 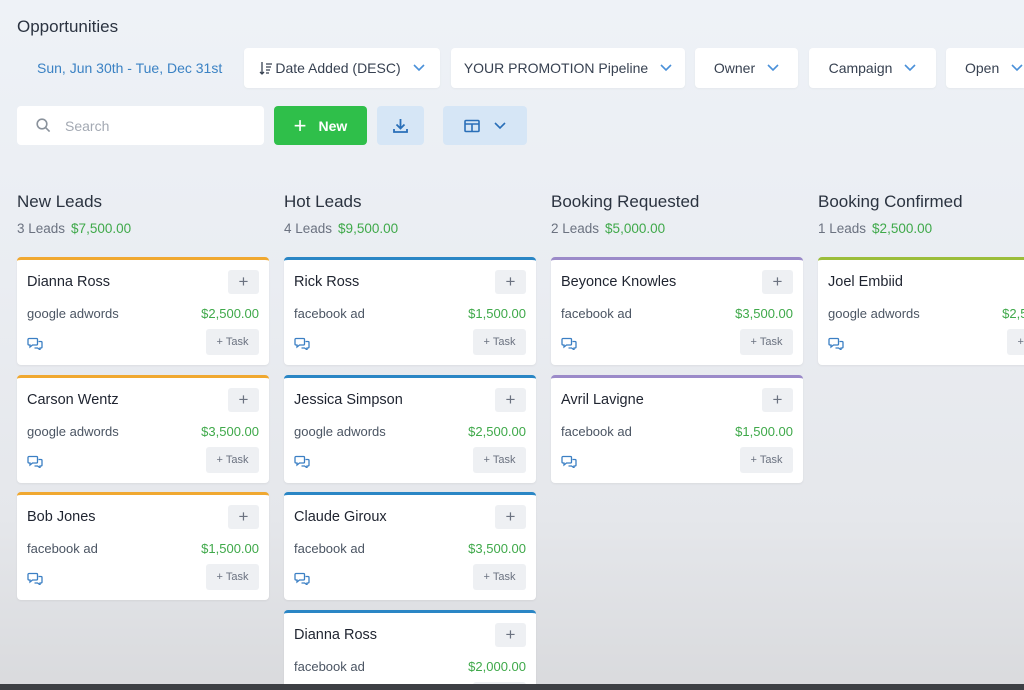 What do you see at coordinates (890, 201) in the screenshot?
I see `column-title: Booking Confirmed` at bounding box center [890, 201].